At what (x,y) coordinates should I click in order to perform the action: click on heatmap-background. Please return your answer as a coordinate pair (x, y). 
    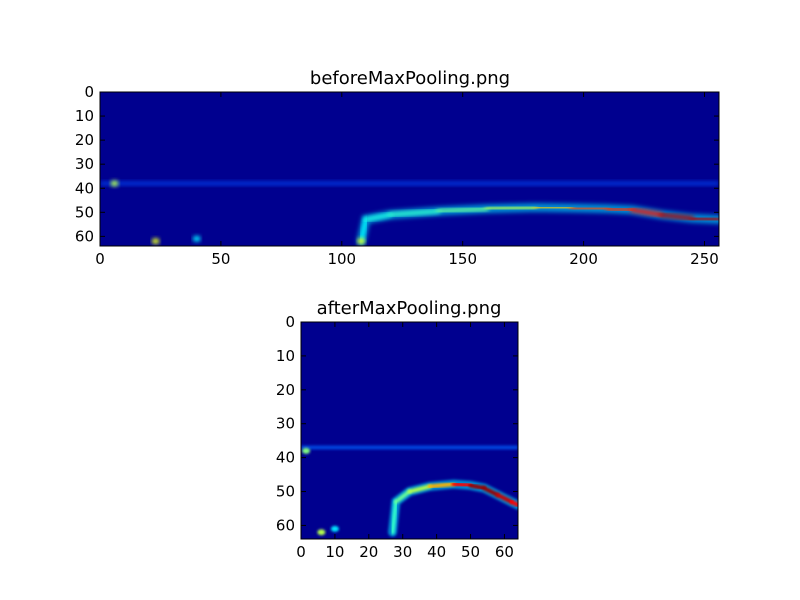
    Looking at the image, I should click on (409, 430).